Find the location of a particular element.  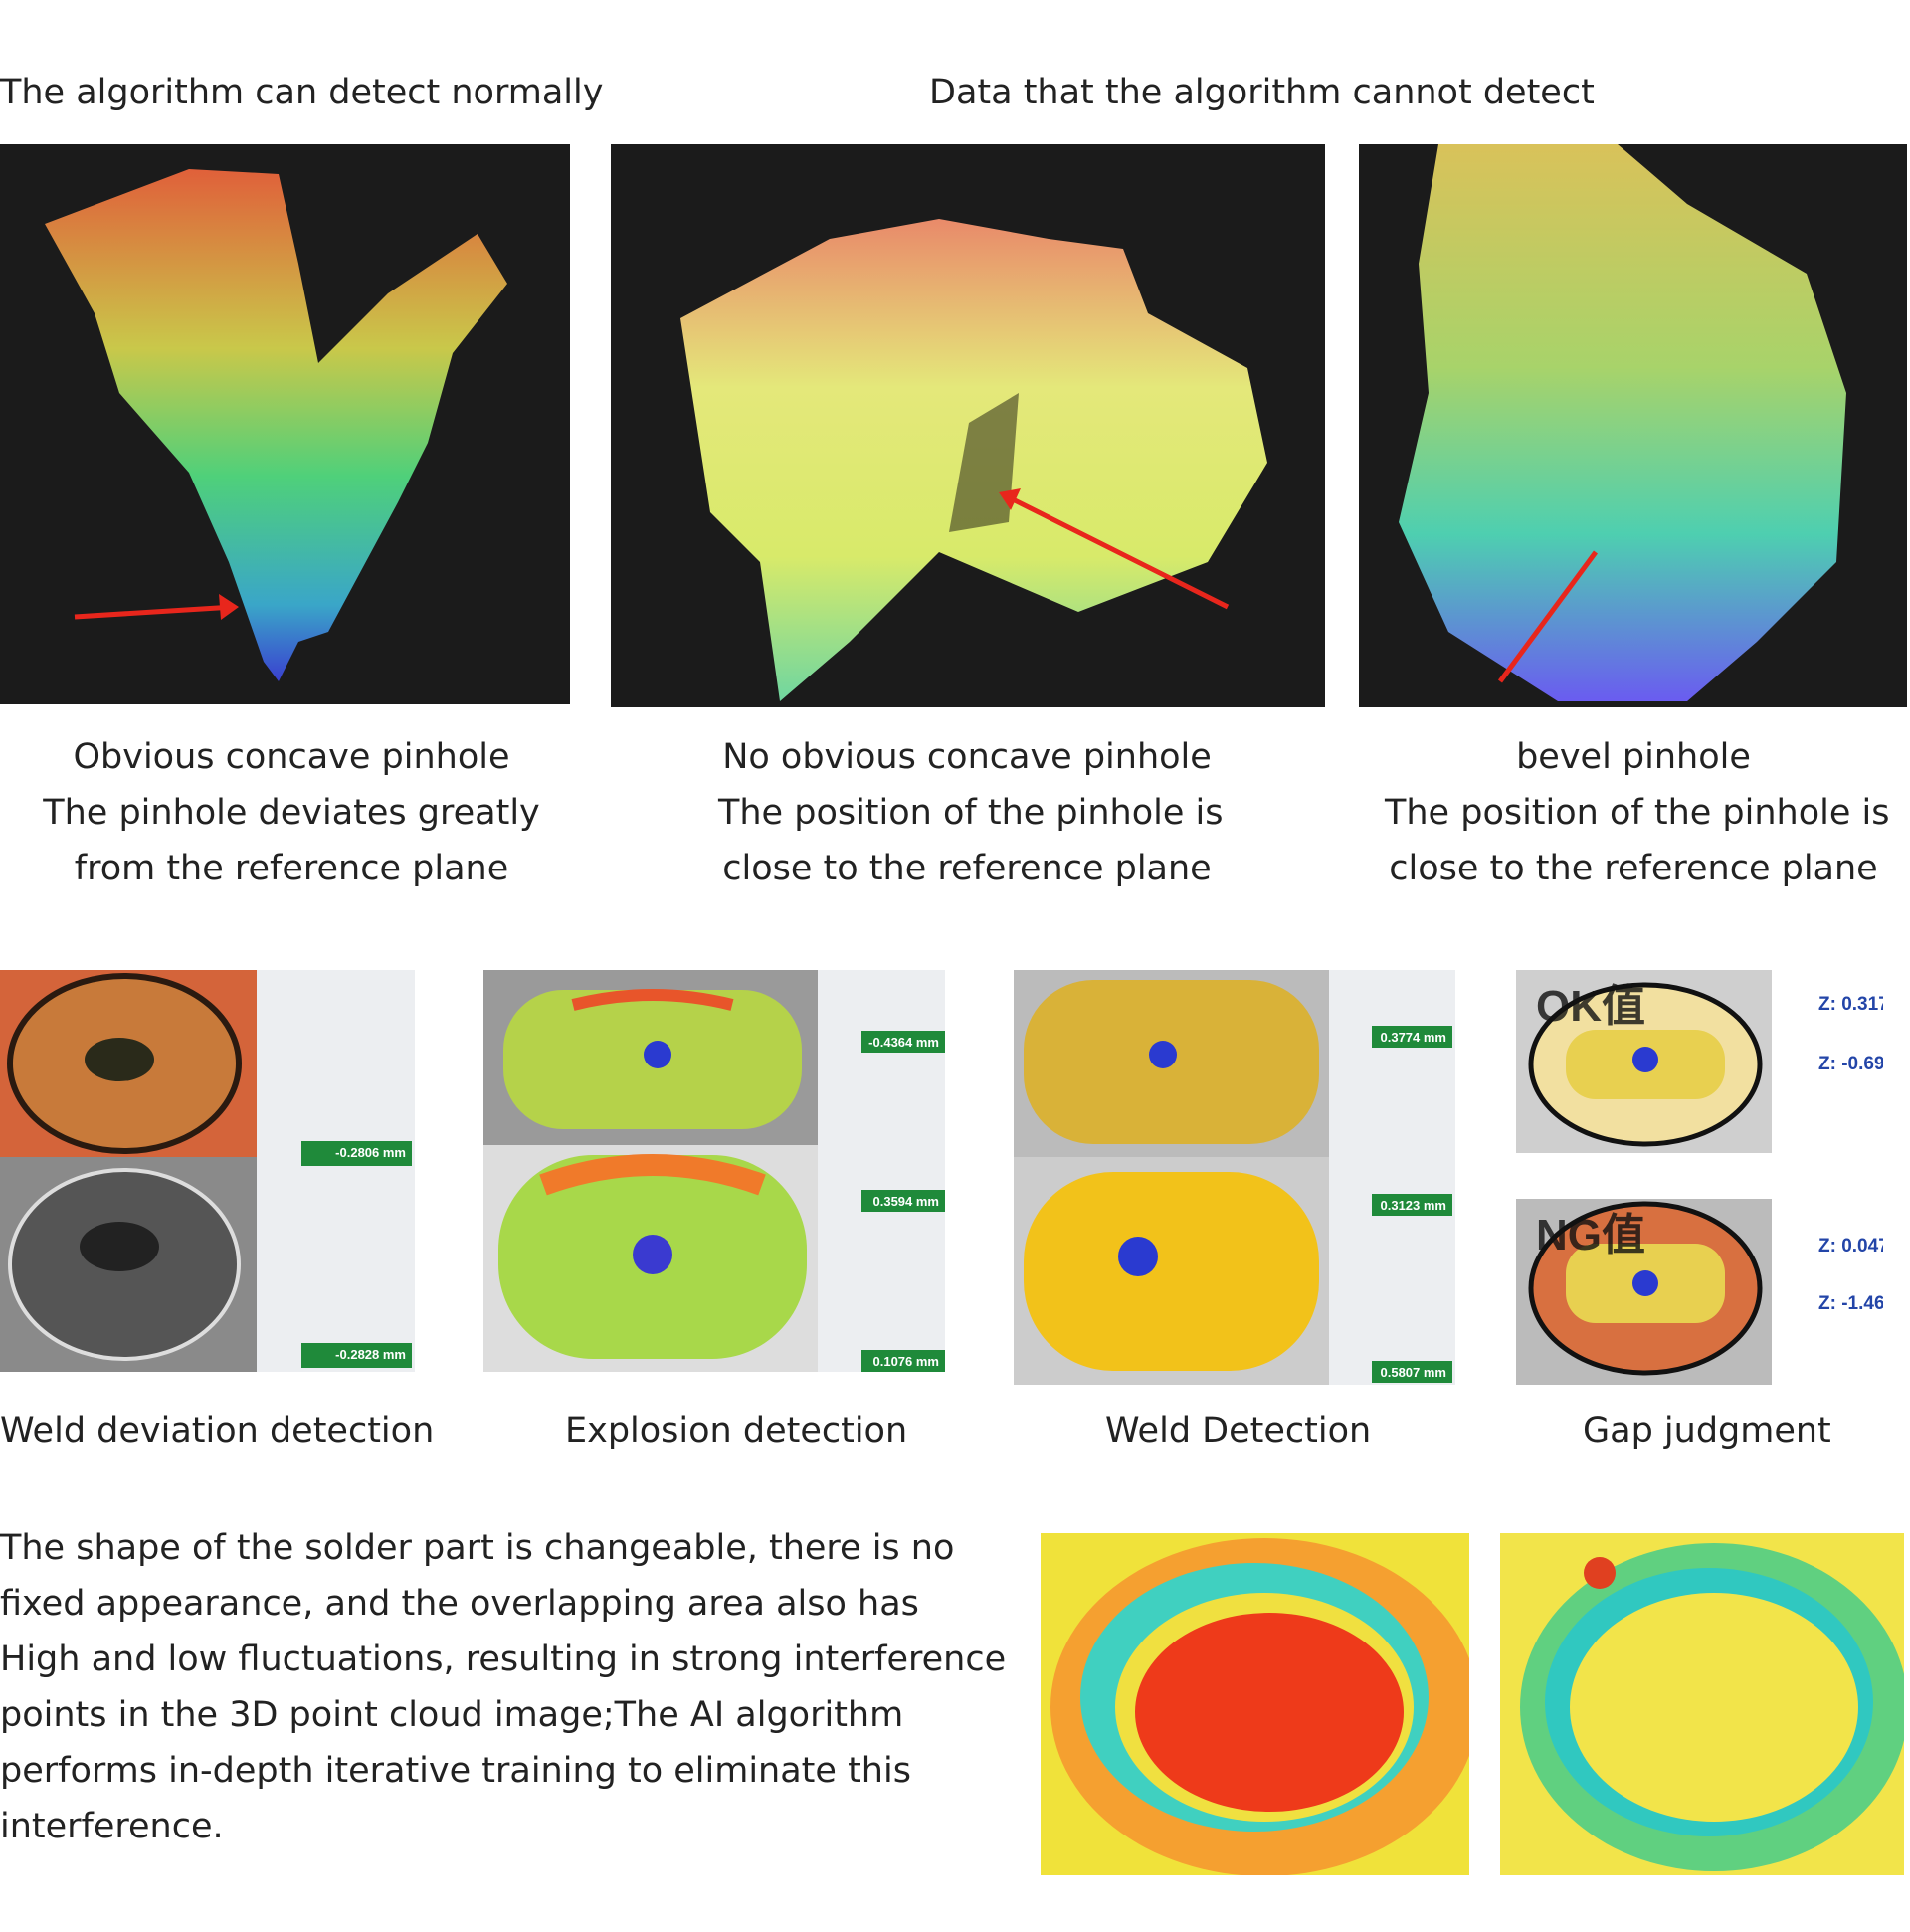

reading: Z: 0.047 is located at coordinates (1850, 1246).